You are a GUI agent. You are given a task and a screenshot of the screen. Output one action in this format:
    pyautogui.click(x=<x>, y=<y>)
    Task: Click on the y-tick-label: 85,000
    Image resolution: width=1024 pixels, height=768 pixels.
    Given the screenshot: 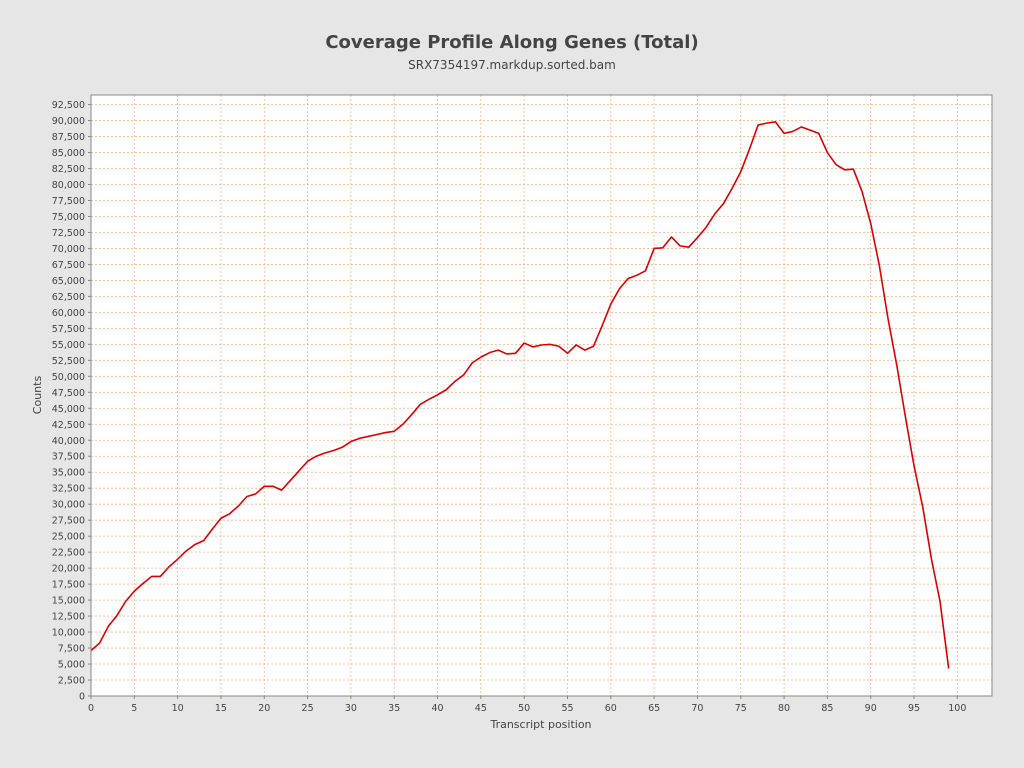 What is the action you would take?
    pyautogui.click(x=68, y=153)
    